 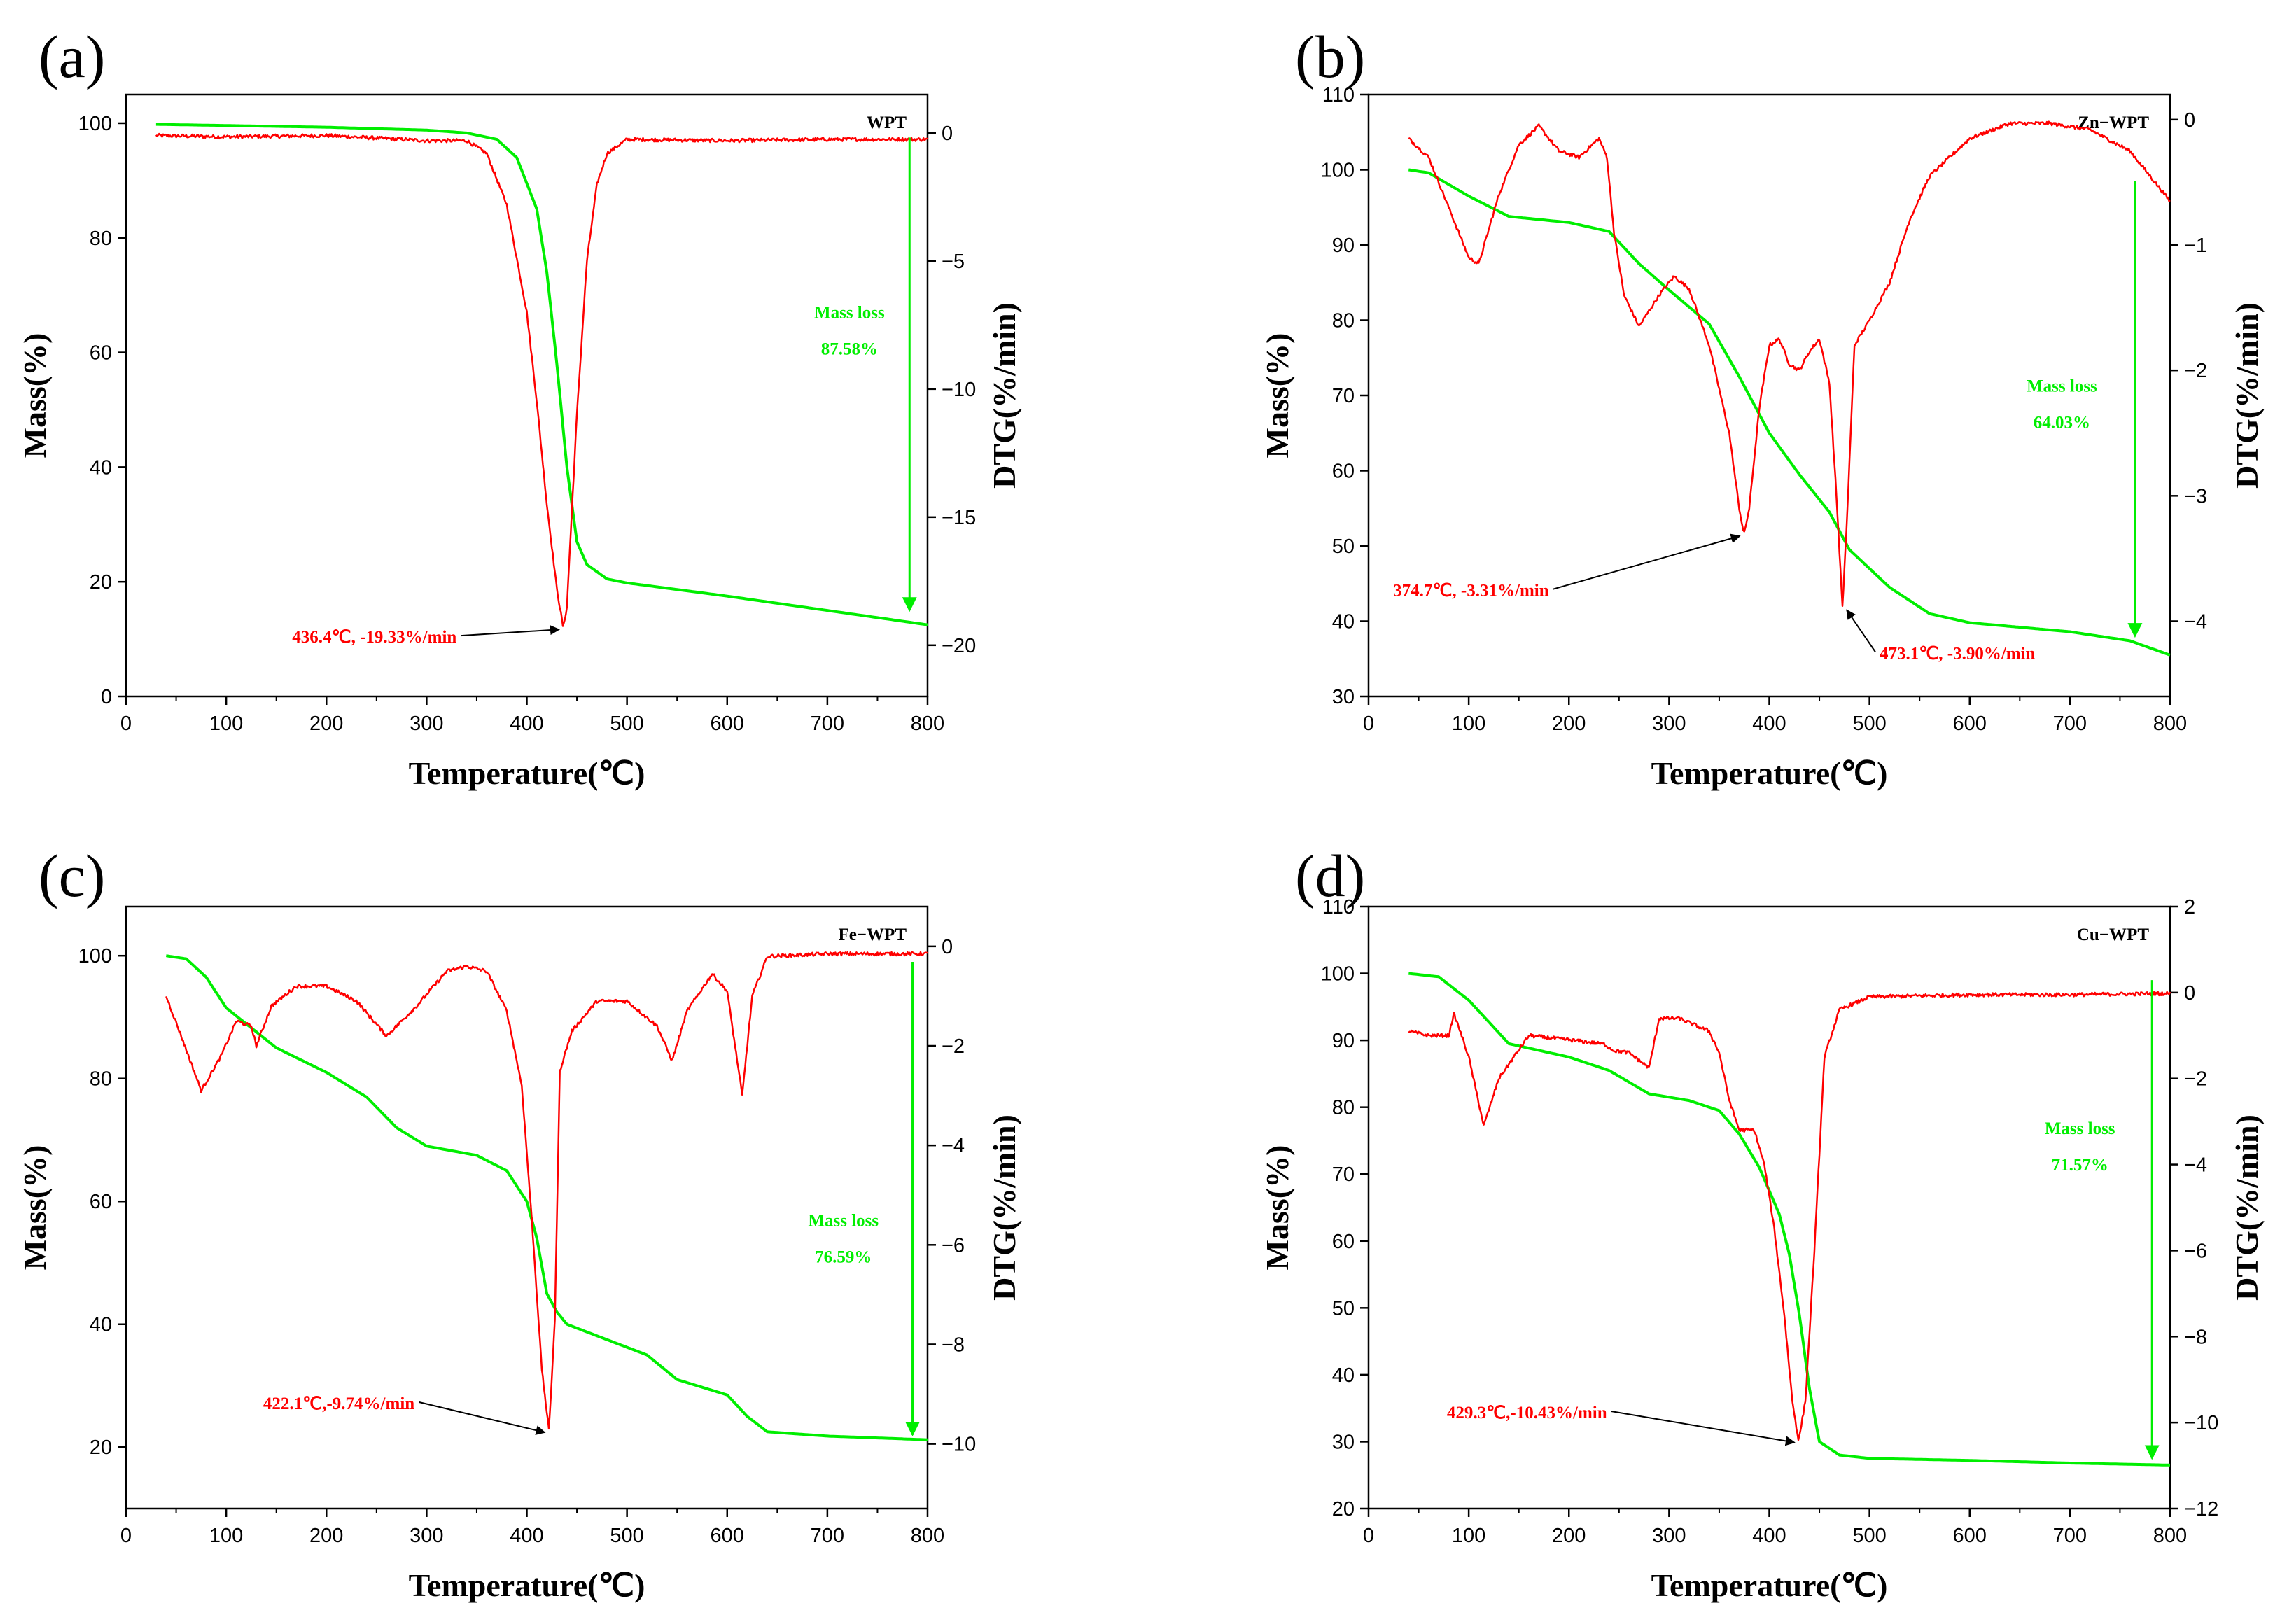 What do you see at coordinates (1527, 1413) in the screenshot?
I see `peak-label: 429.3℃,-10.43%/min` at bounding box center [1527, 1413].